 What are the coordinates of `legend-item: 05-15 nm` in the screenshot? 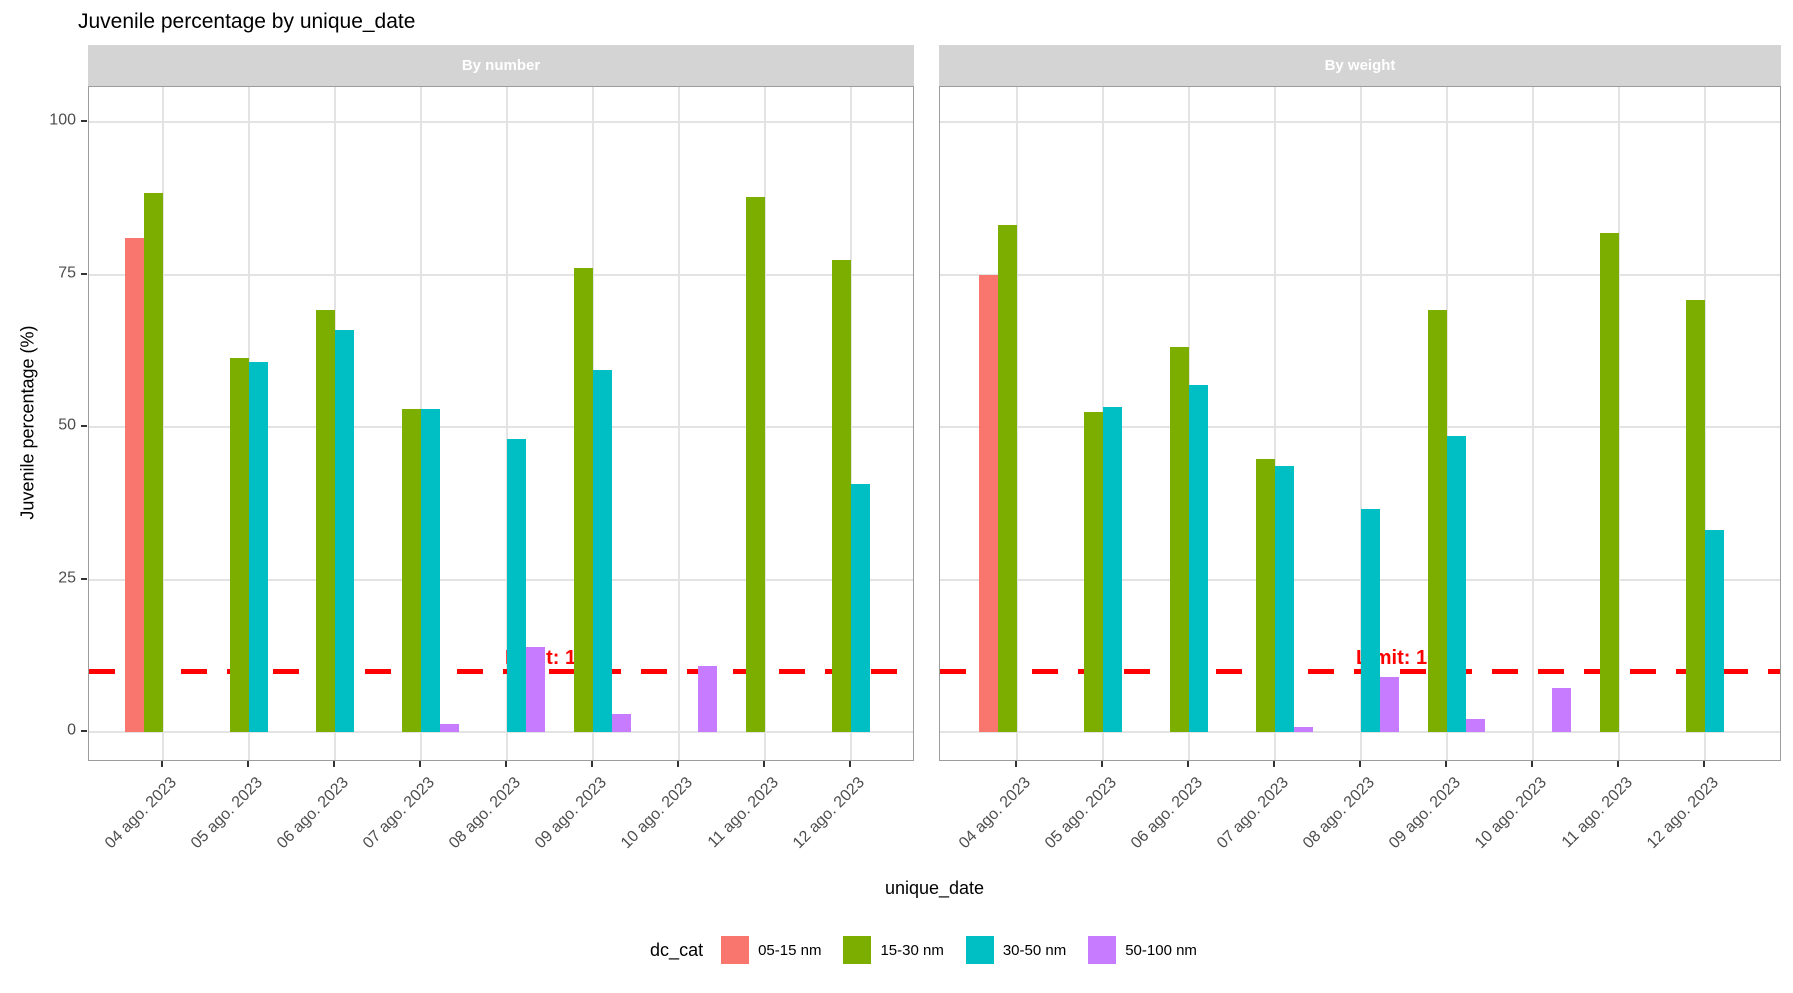 It's located at (771, 950).